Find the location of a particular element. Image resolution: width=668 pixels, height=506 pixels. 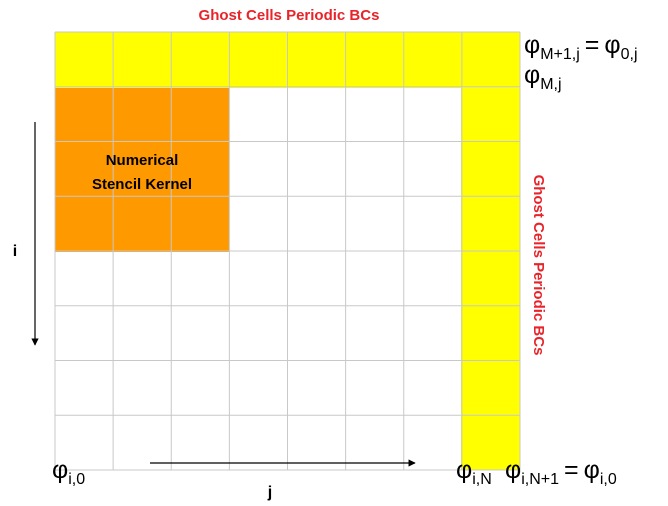

right-ghost-label: φi,N+1 = φi,0 is located at coordinates (561, 472).